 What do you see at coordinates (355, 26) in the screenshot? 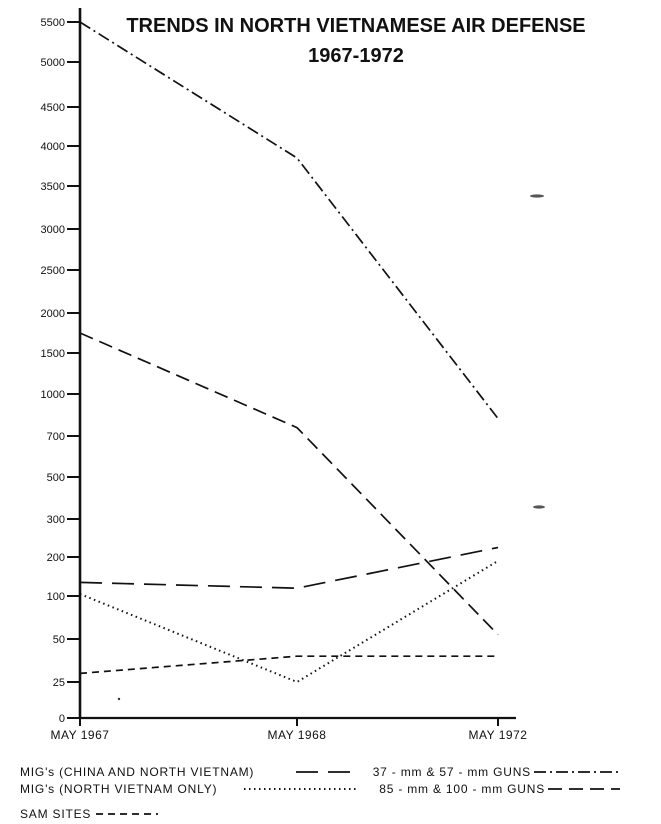
I see `chart-title: TRENDS IN NORTH VIETNAMESE AIR DEFENSE` at bounding box center [355, 26].